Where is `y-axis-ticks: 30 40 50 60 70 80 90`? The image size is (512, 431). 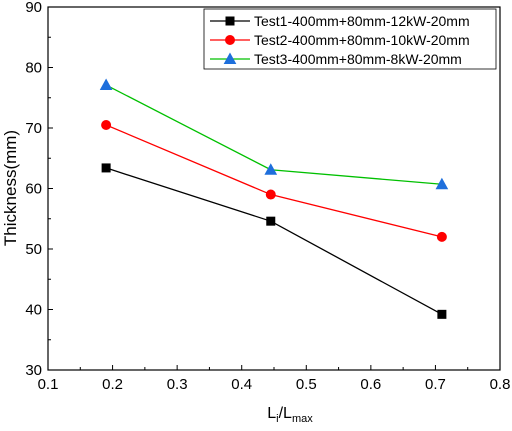
y-axis-ticks: 30 40 50 60 70 80 90 is located at coordinates (39, 189).